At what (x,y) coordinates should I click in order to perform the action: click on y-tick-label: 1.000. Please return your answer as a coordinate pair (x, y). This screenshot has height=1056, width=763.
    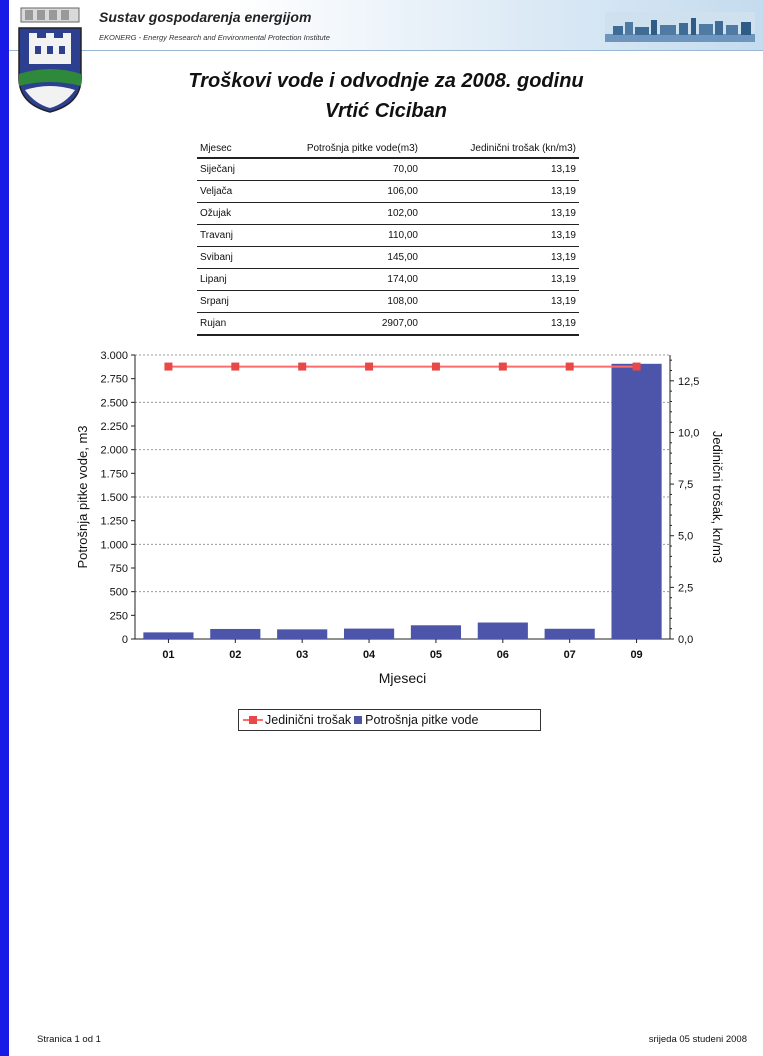
    Looking at the image, I should click on (114, 545).